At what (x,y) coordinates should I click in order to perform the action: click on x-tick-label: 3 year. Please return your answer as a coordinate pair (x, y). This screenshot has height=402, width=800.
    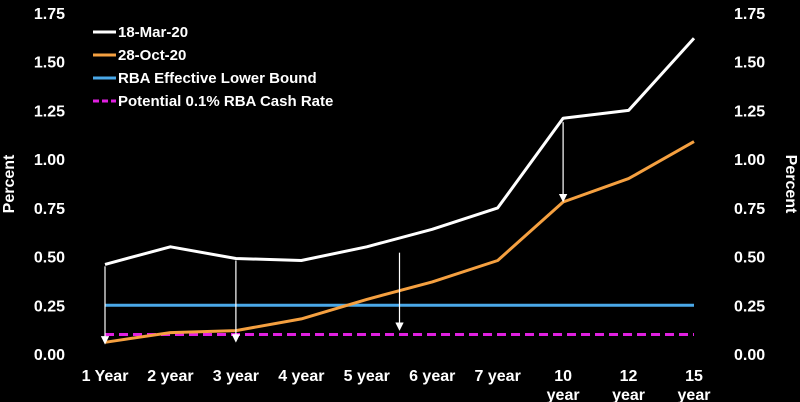
    Looking at the image, I should click on (236, 376).